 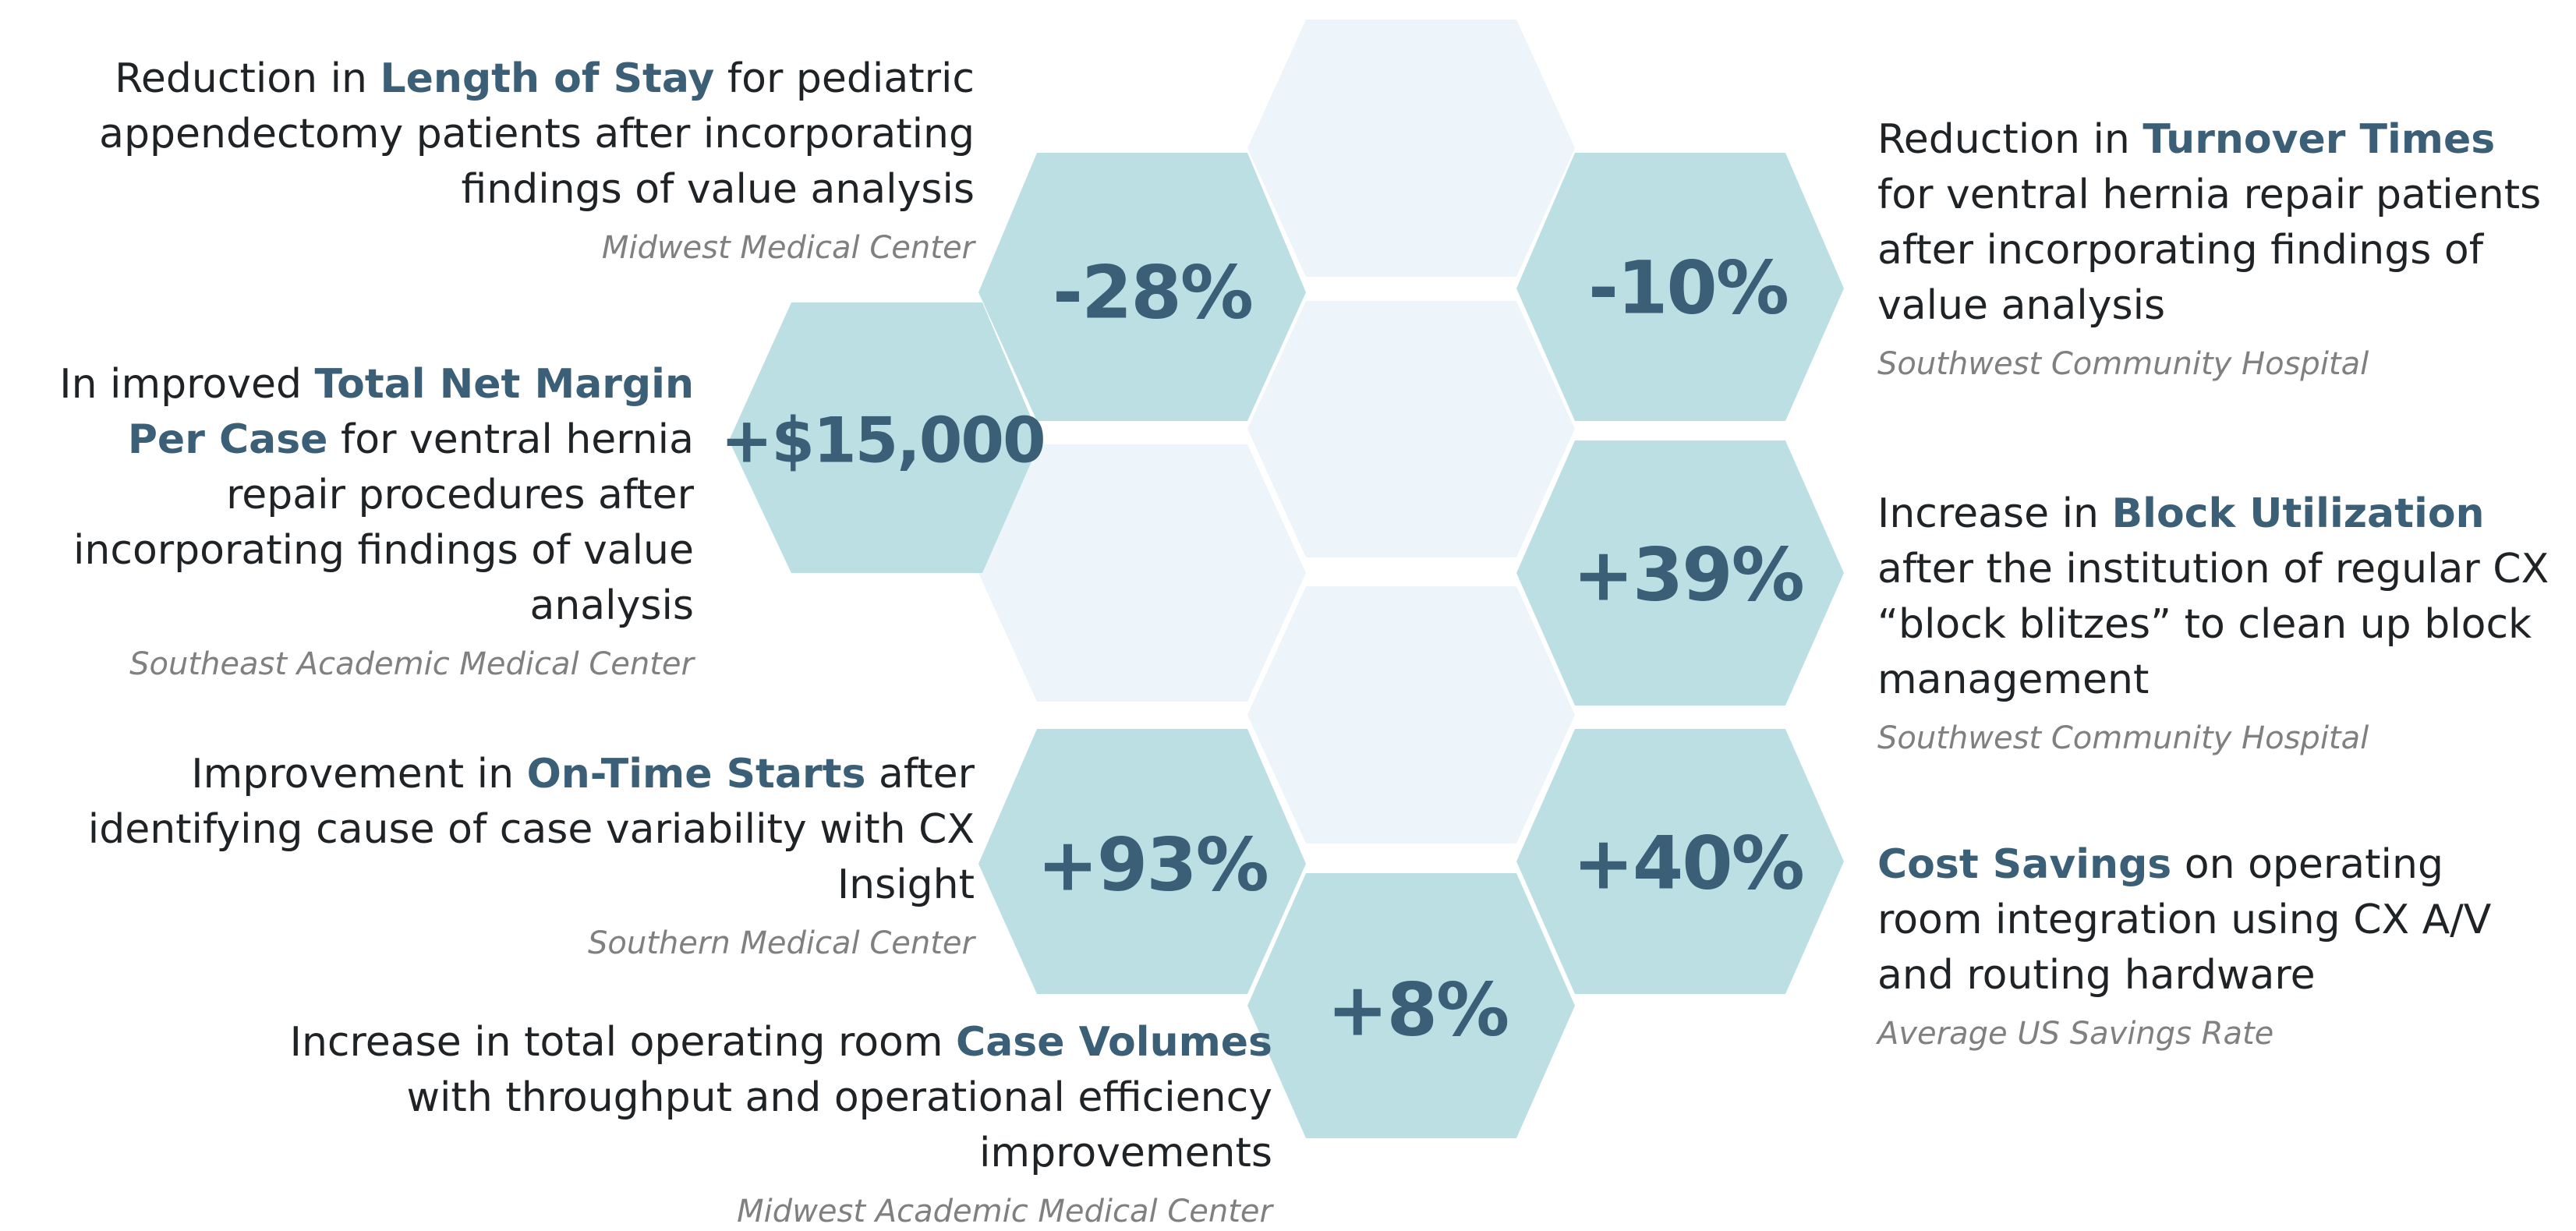 What do you see at coordinates (1152, 866) in the screenshot?
I see `stat-value: +93%` at bounding box center [1152, 866].